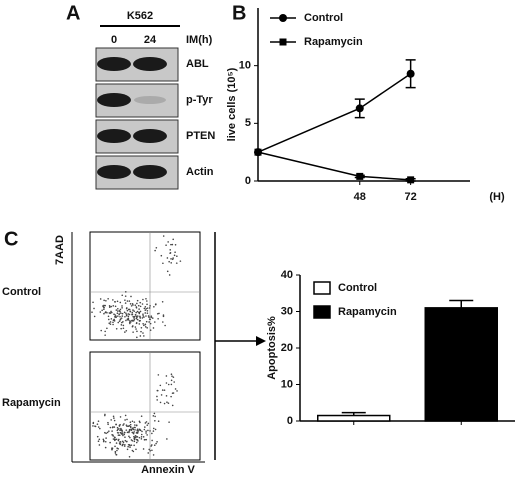 This screenshot has width=520, height=483. What do you see at coordinates (21, 292) in the screenshot?
I see `row-label: Control` at bounding box center [21, 292].